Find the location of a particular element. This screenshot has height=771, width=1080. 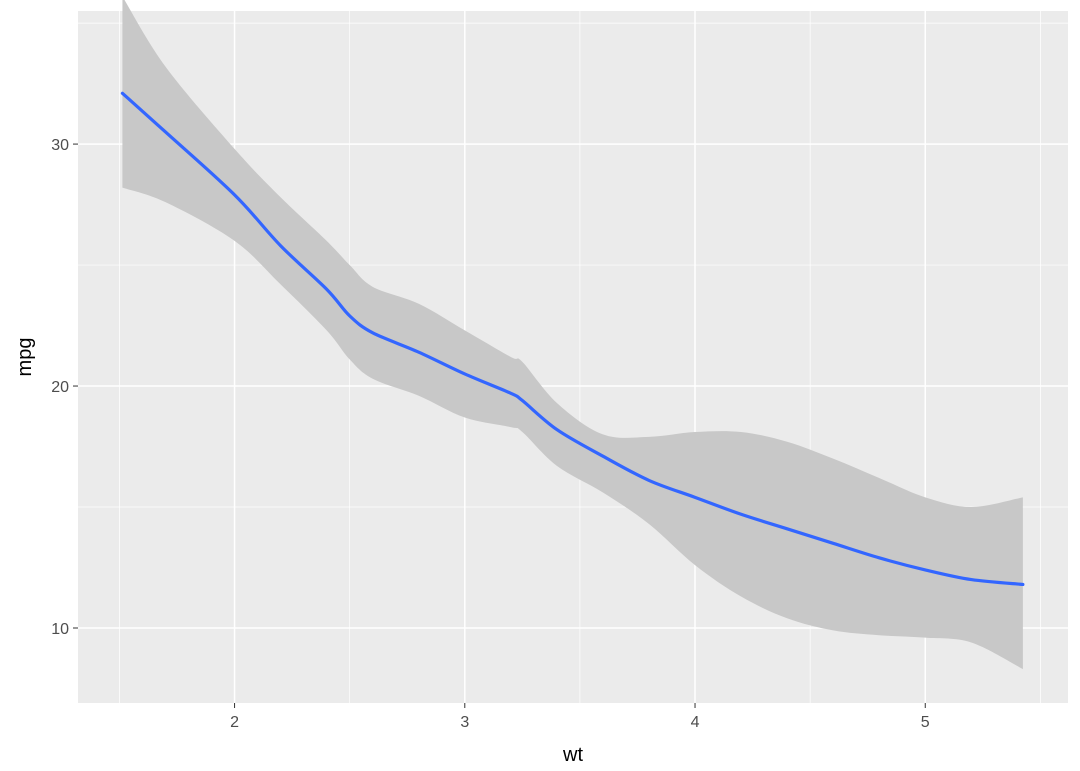

x-tick-label: 4 is located at coordinates (695, 722).